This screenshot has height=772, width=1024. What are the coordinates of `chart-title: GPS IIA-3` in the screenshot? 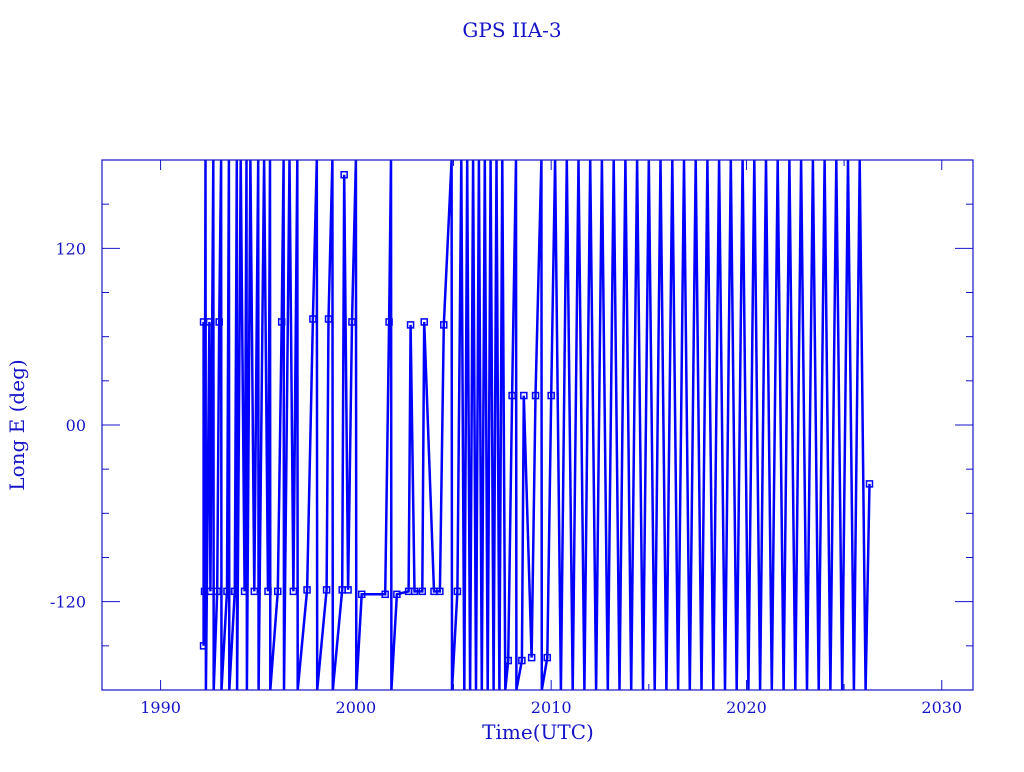 It's located at (511, 30).